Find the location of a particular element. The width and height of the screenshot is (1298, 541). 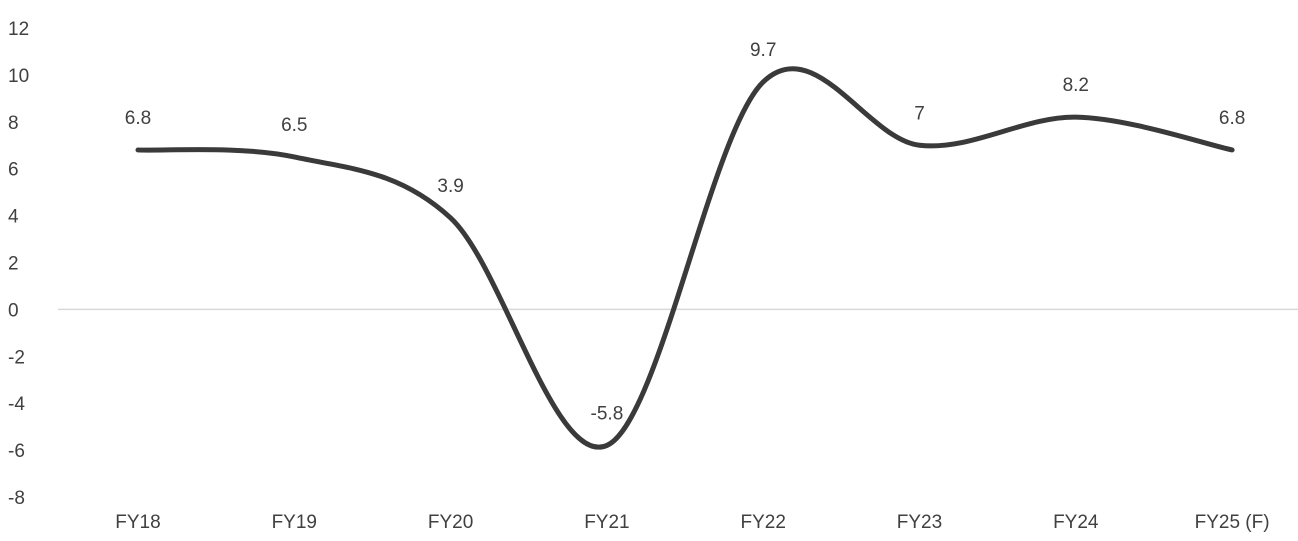

y-tick-label: -4 is located at coordinates (16, 404).